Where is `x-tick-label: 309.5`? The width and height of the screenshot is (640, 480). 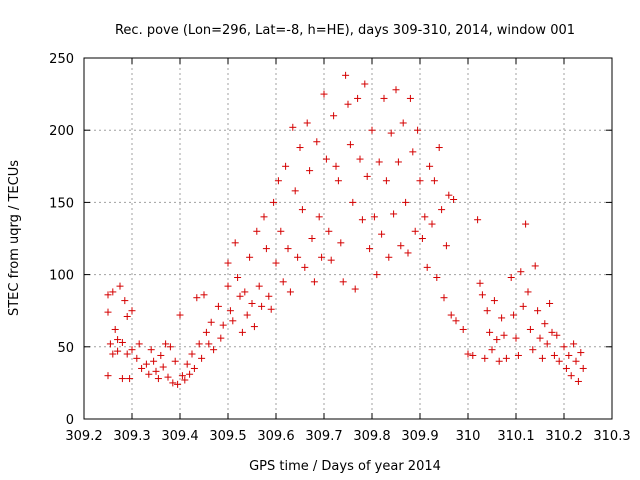
x-tick-label: 309.5 is located at coordinates (227, 436).